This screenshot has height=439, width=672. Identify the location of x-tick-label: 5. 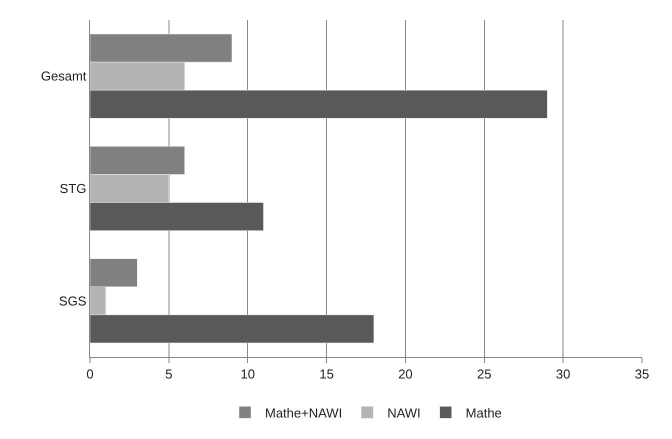
(168, 374).